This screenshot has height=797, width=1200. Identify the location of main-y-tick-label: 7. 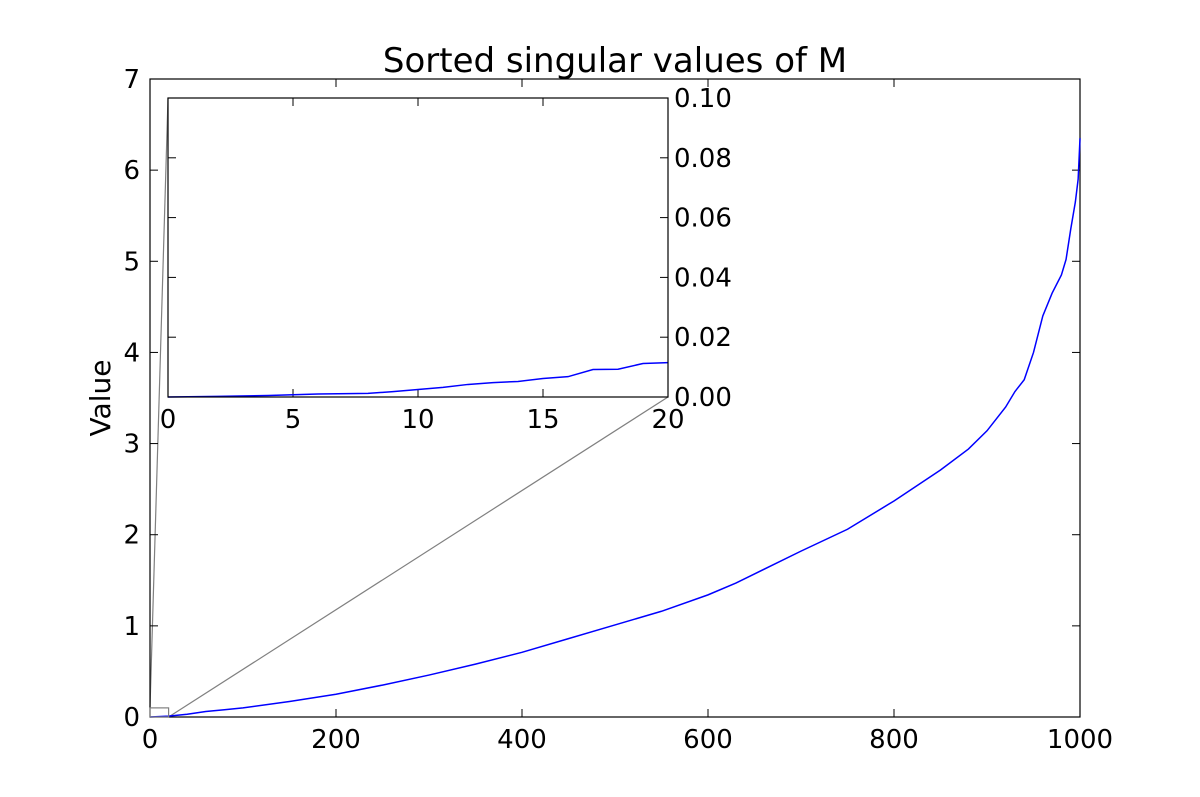
(131, 80).